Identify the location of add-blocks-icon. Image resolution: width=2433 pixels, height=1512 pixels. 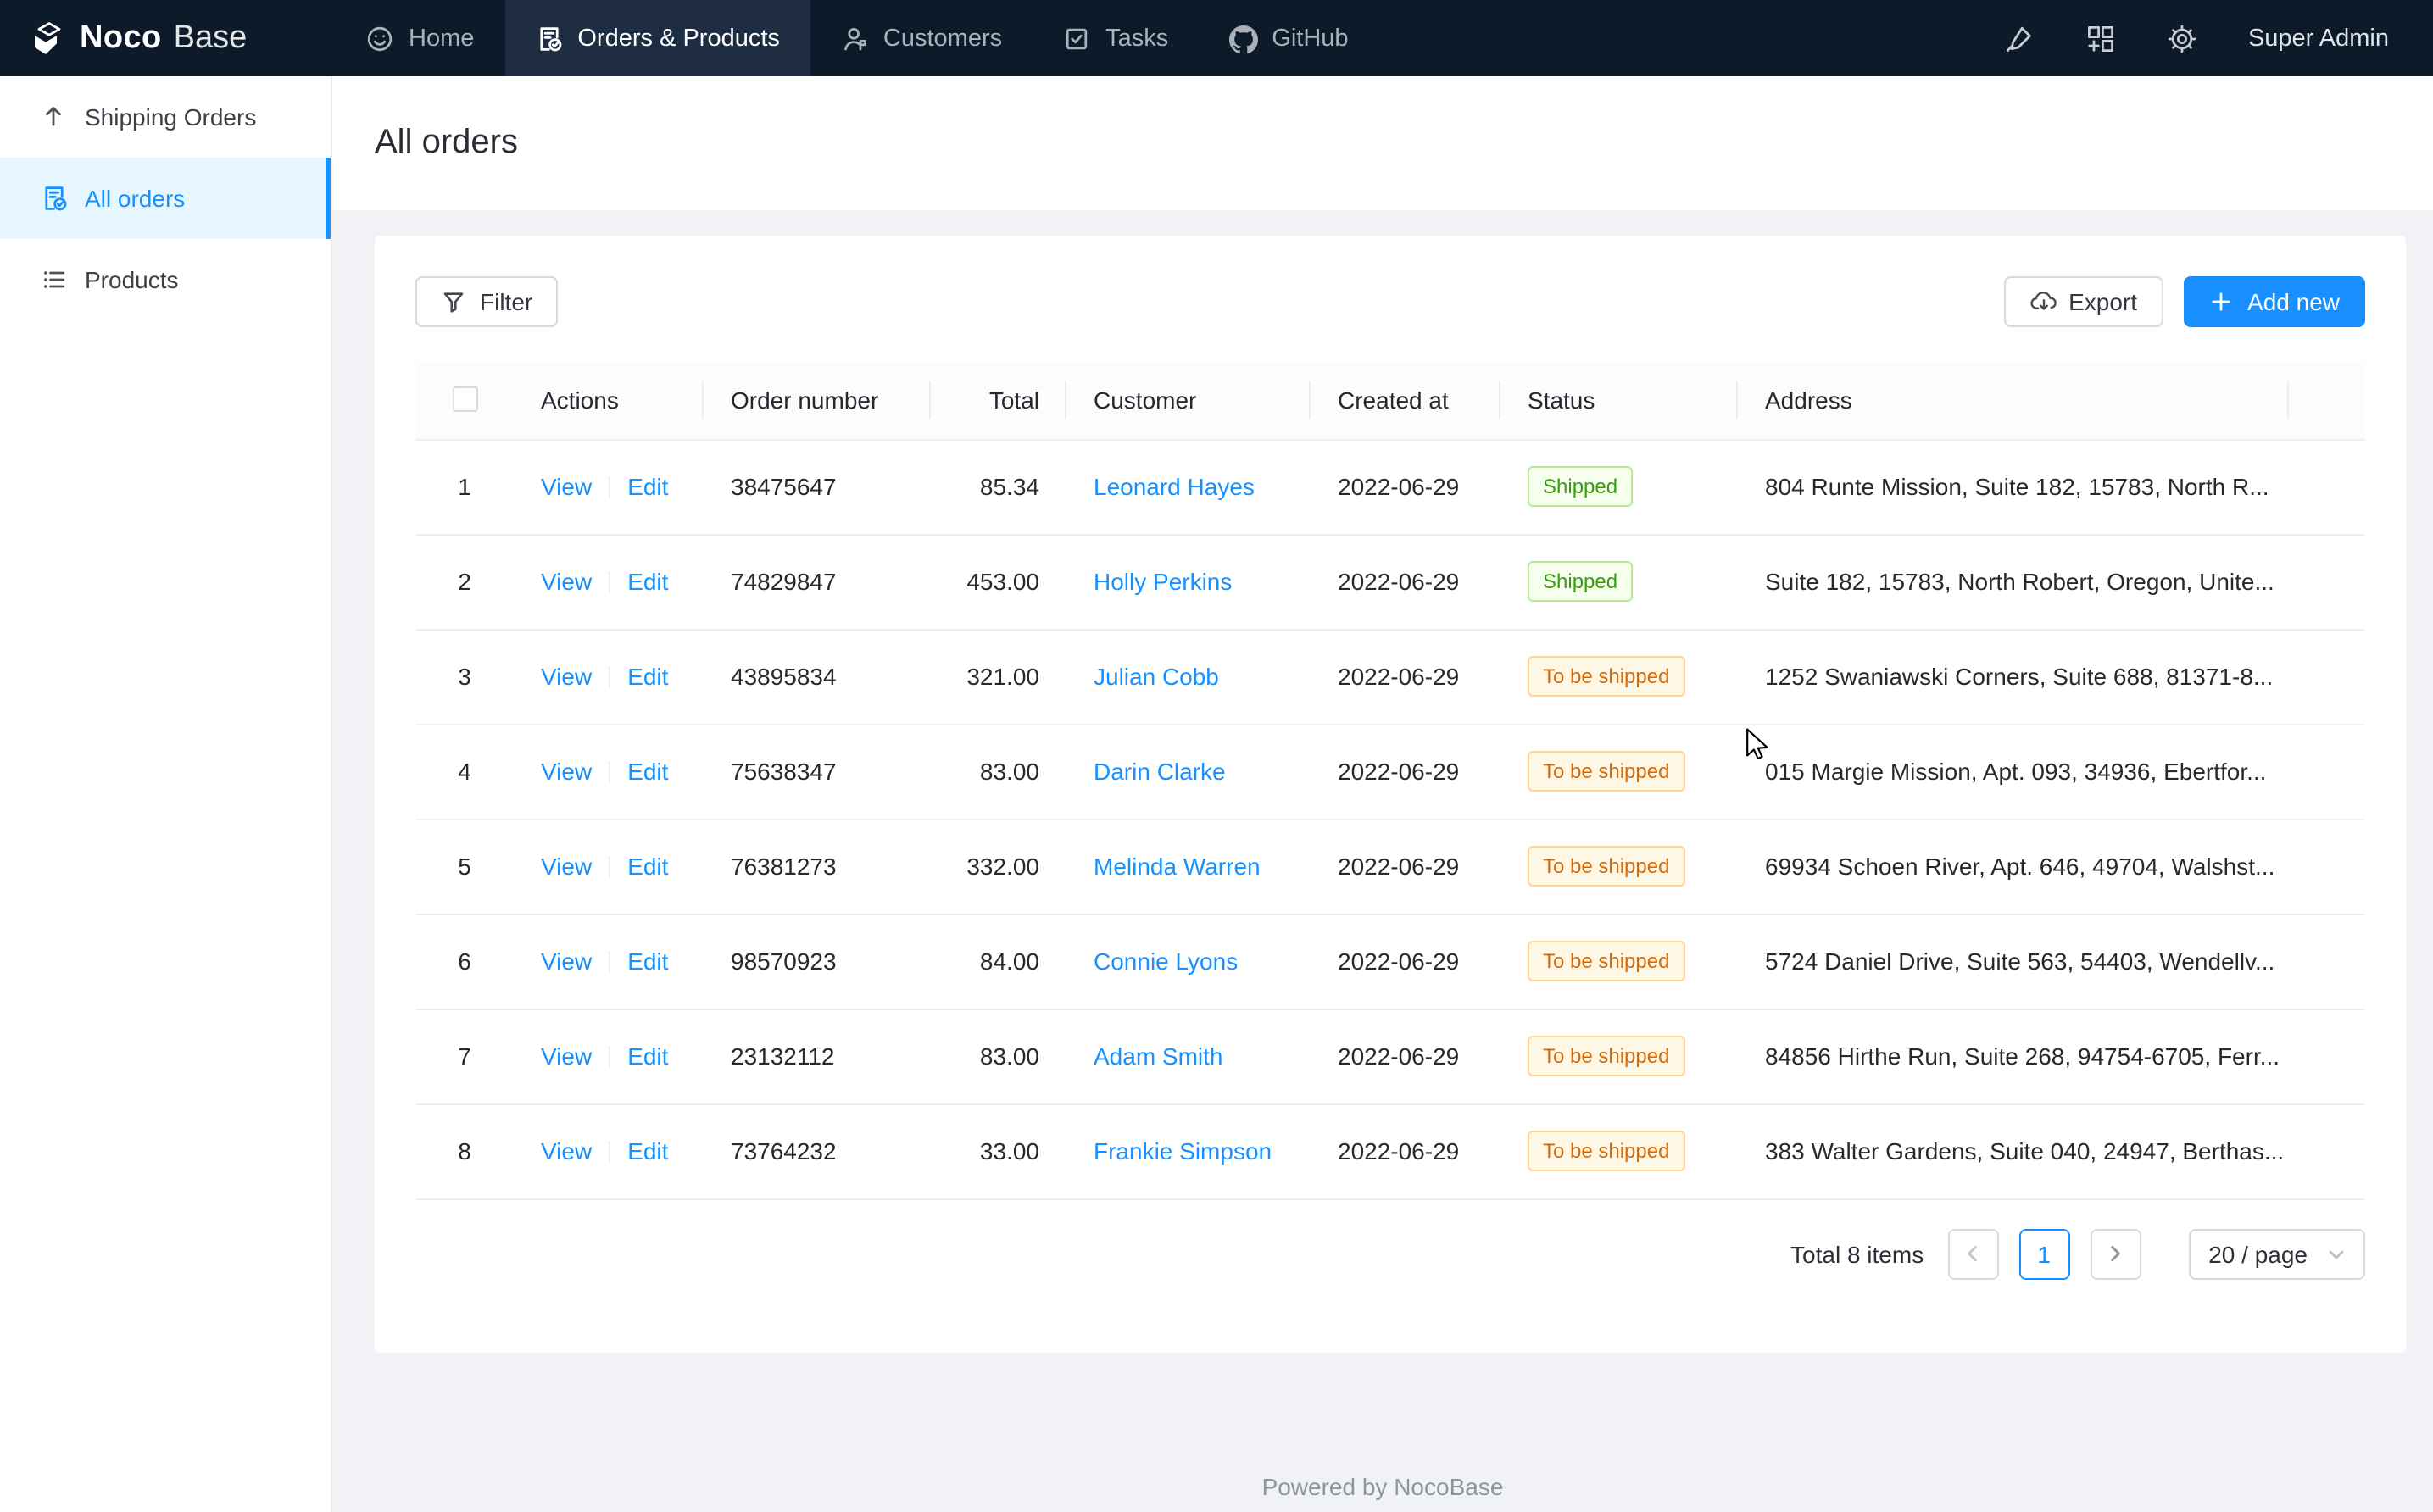
(2100, 38).